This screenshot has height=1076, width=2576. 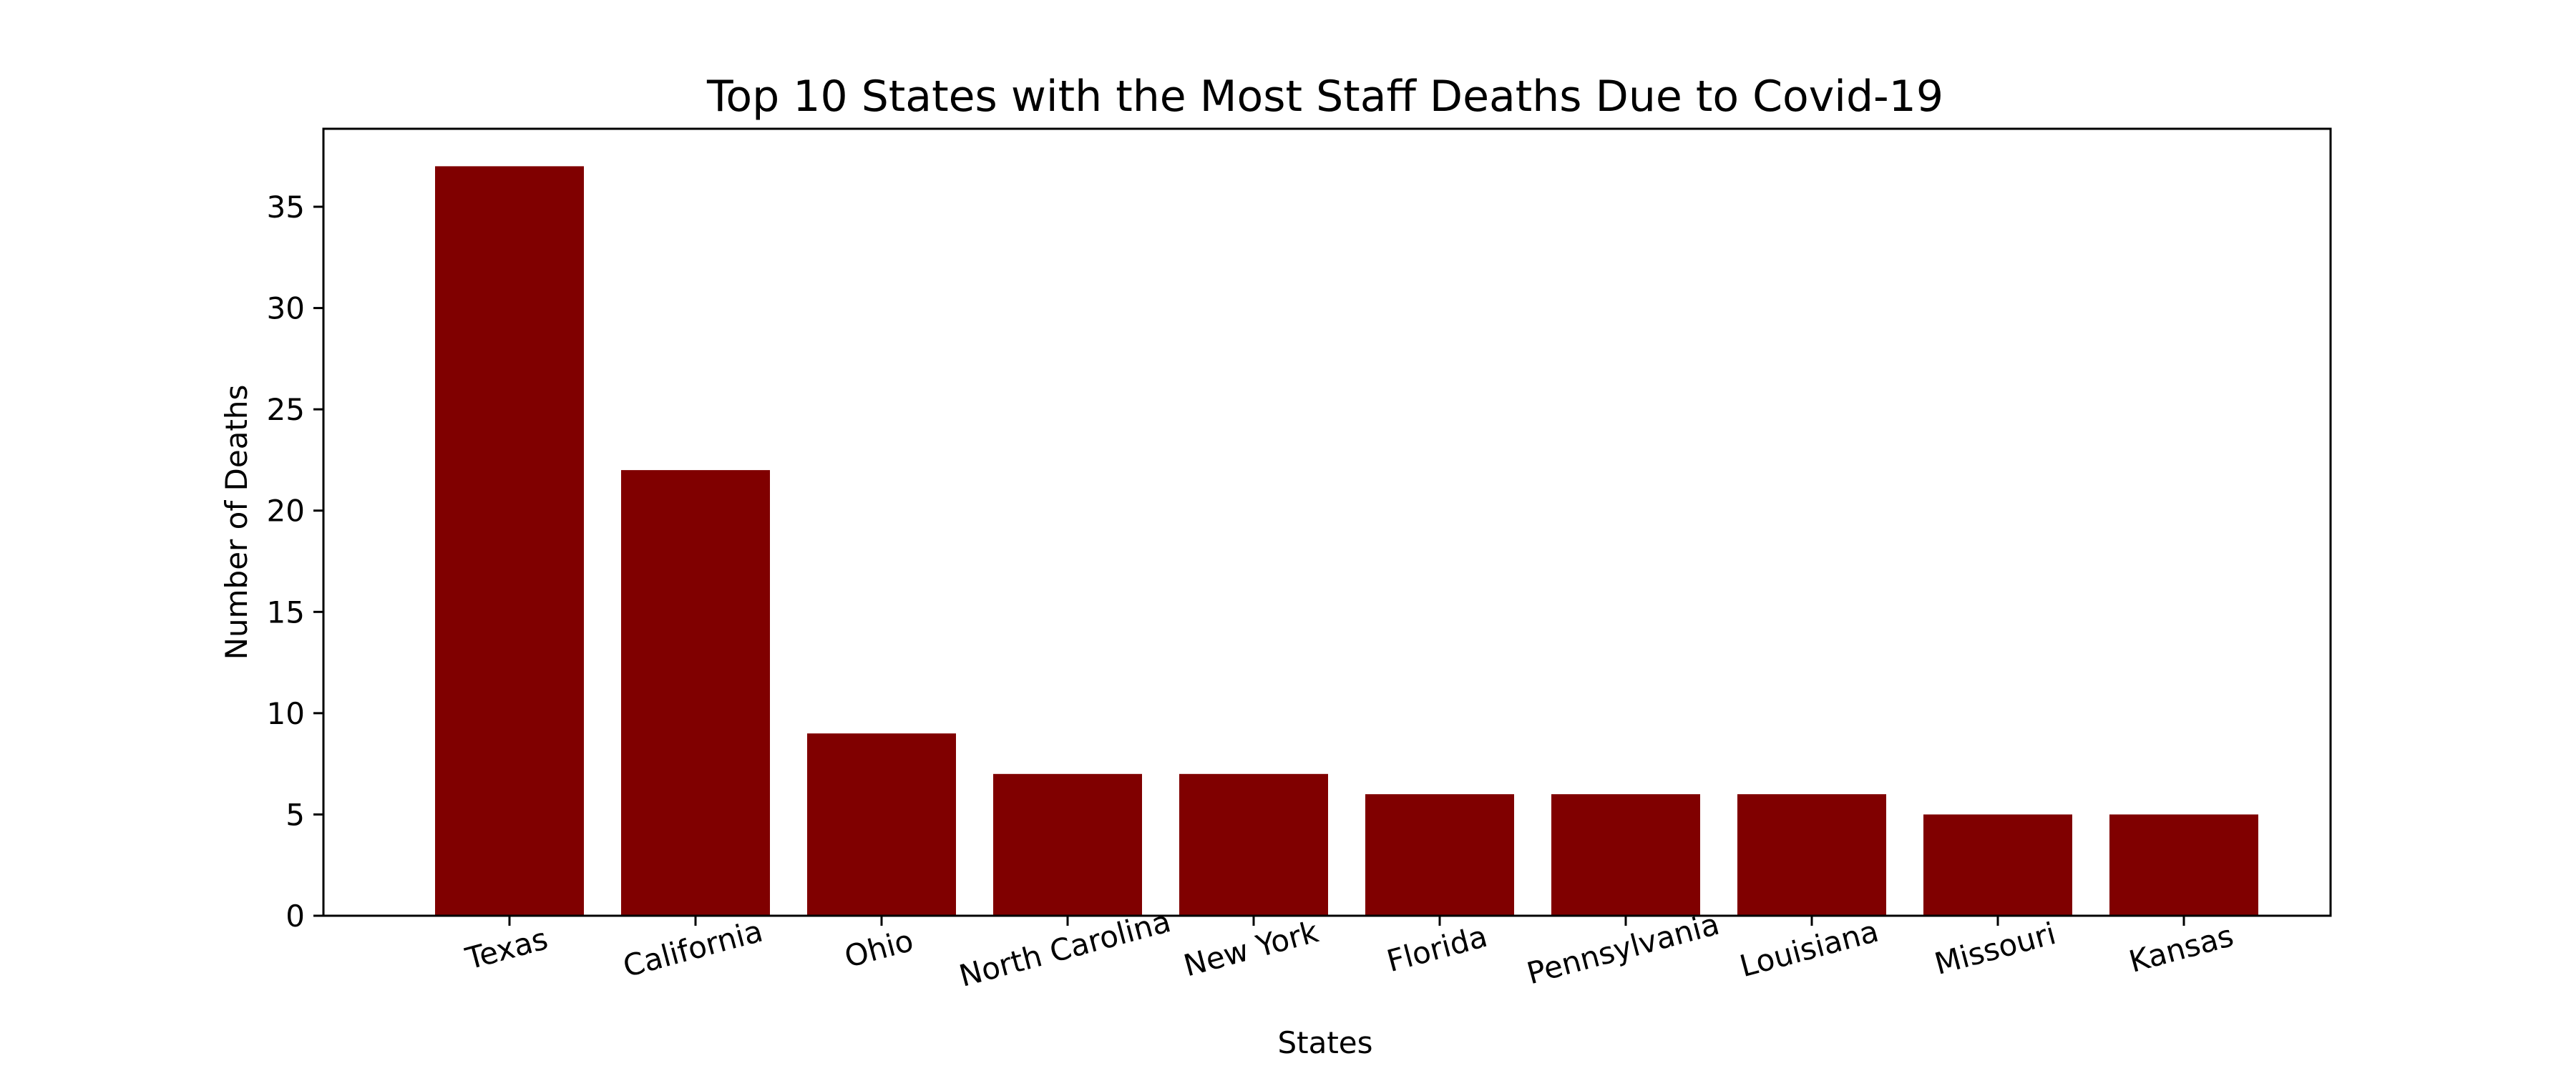 I want to click on y-tick-label: 10, so click(x=286, y=714).